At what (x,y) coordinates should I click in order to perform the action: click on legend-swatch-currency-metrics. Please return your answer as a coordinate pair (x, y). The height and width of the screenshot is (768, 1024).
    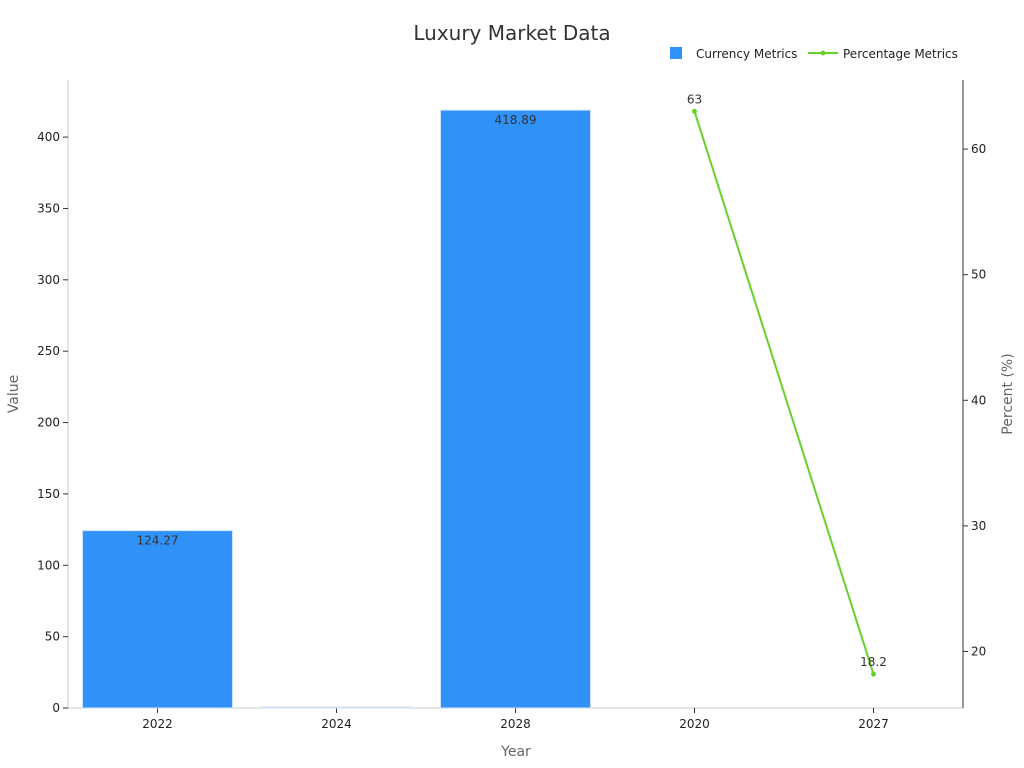
    Looking at the image, I should click on (676, 53).